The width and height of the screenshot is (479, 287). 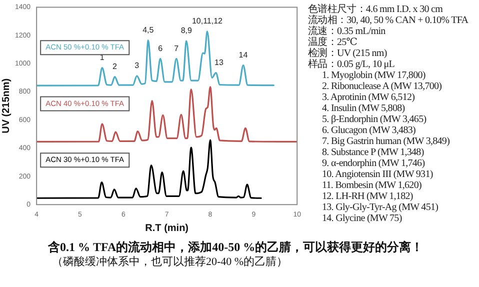 I want to click on text: 9. α-endorphin (MW 1,746), so click(x=373, y=163).